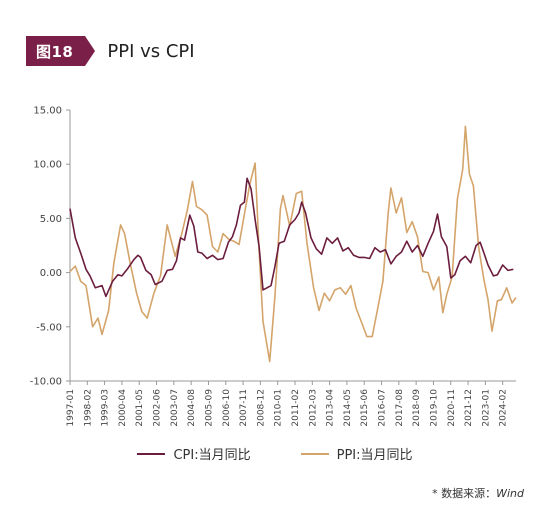 The width and height of the screenshot is (550, 521). What do you see at coordinates (192, 408) in the screenshot?
I see `x-tick-label: 2004-08` at bounding box center [192, 408].